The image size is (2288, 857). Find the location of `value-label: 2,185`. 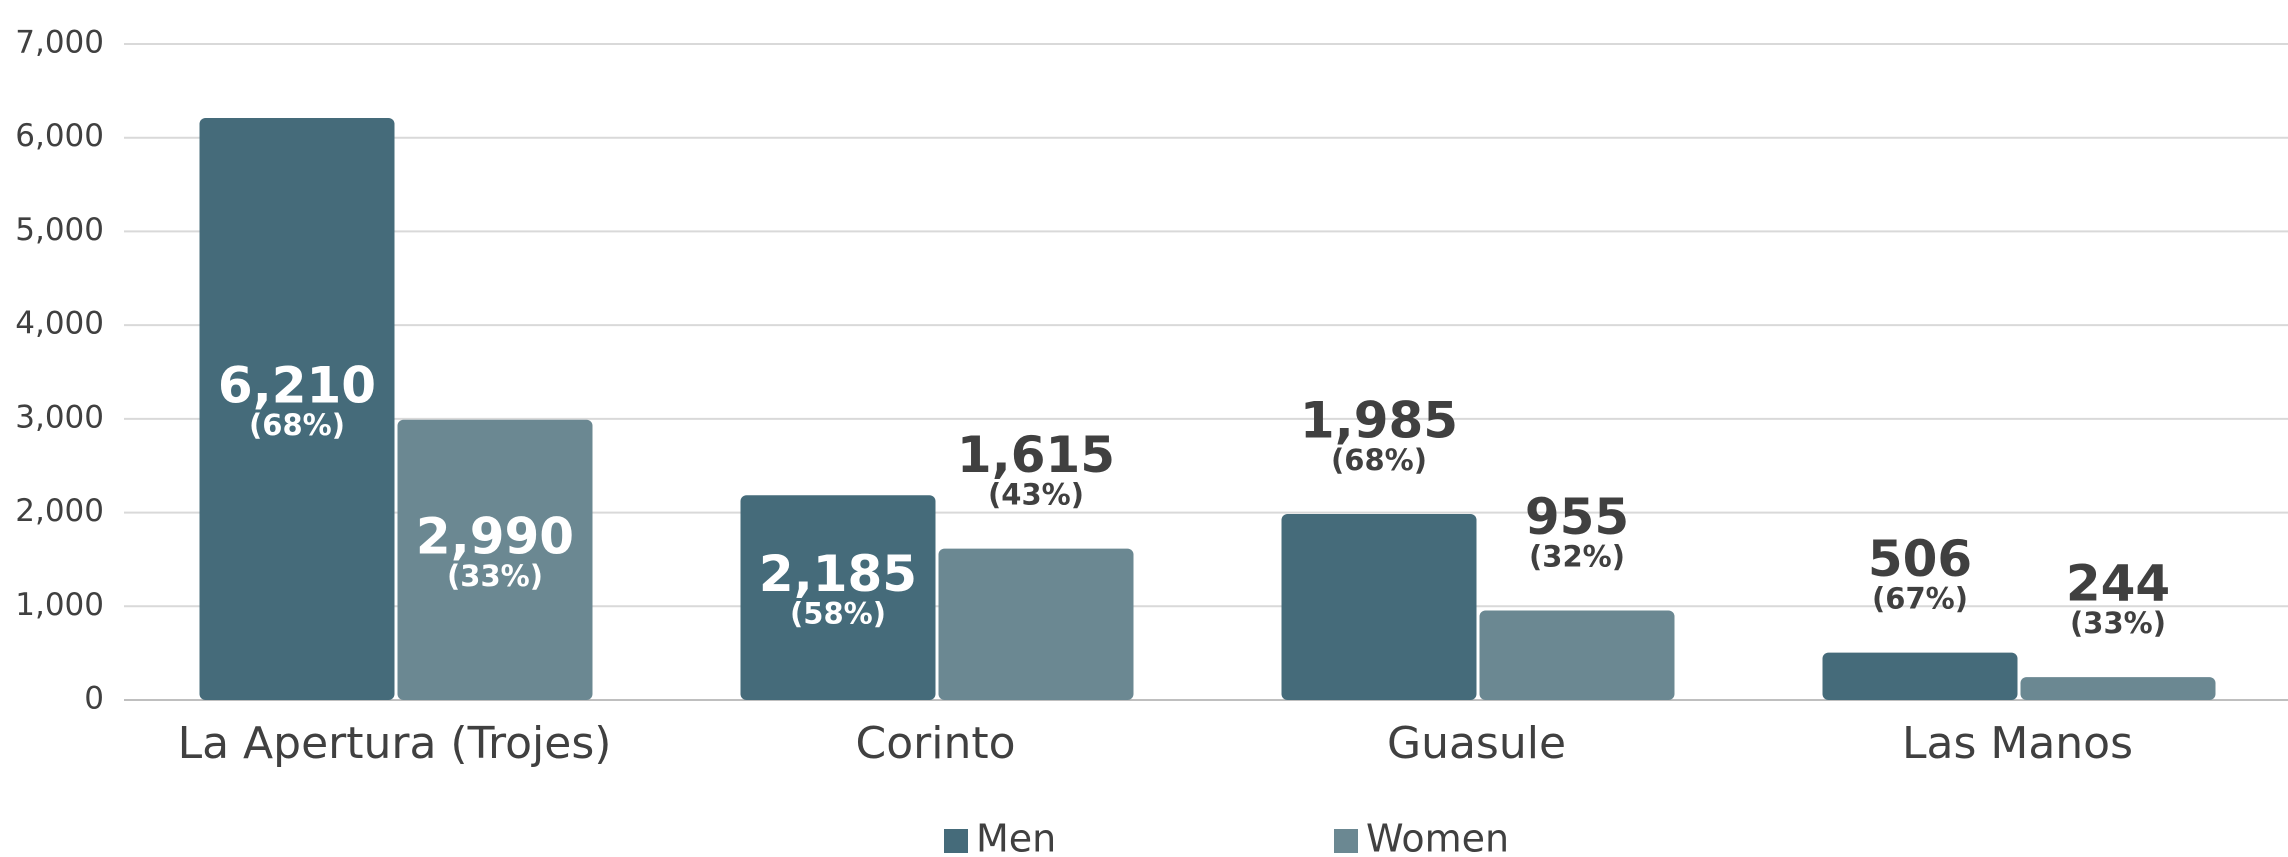

value-label: 2,185 is located at coordinates (838, 574).